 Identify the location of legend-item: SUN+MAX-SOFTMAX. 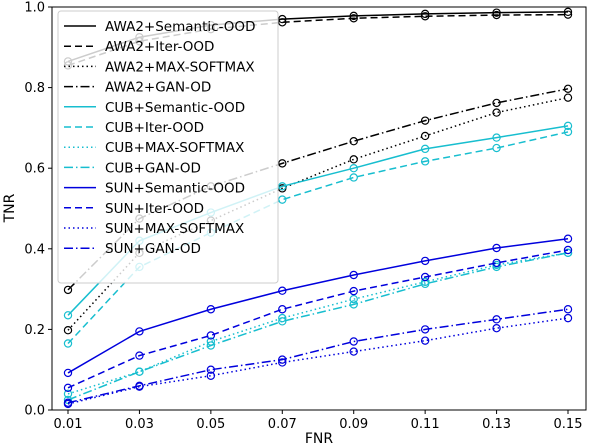
(154, 229).